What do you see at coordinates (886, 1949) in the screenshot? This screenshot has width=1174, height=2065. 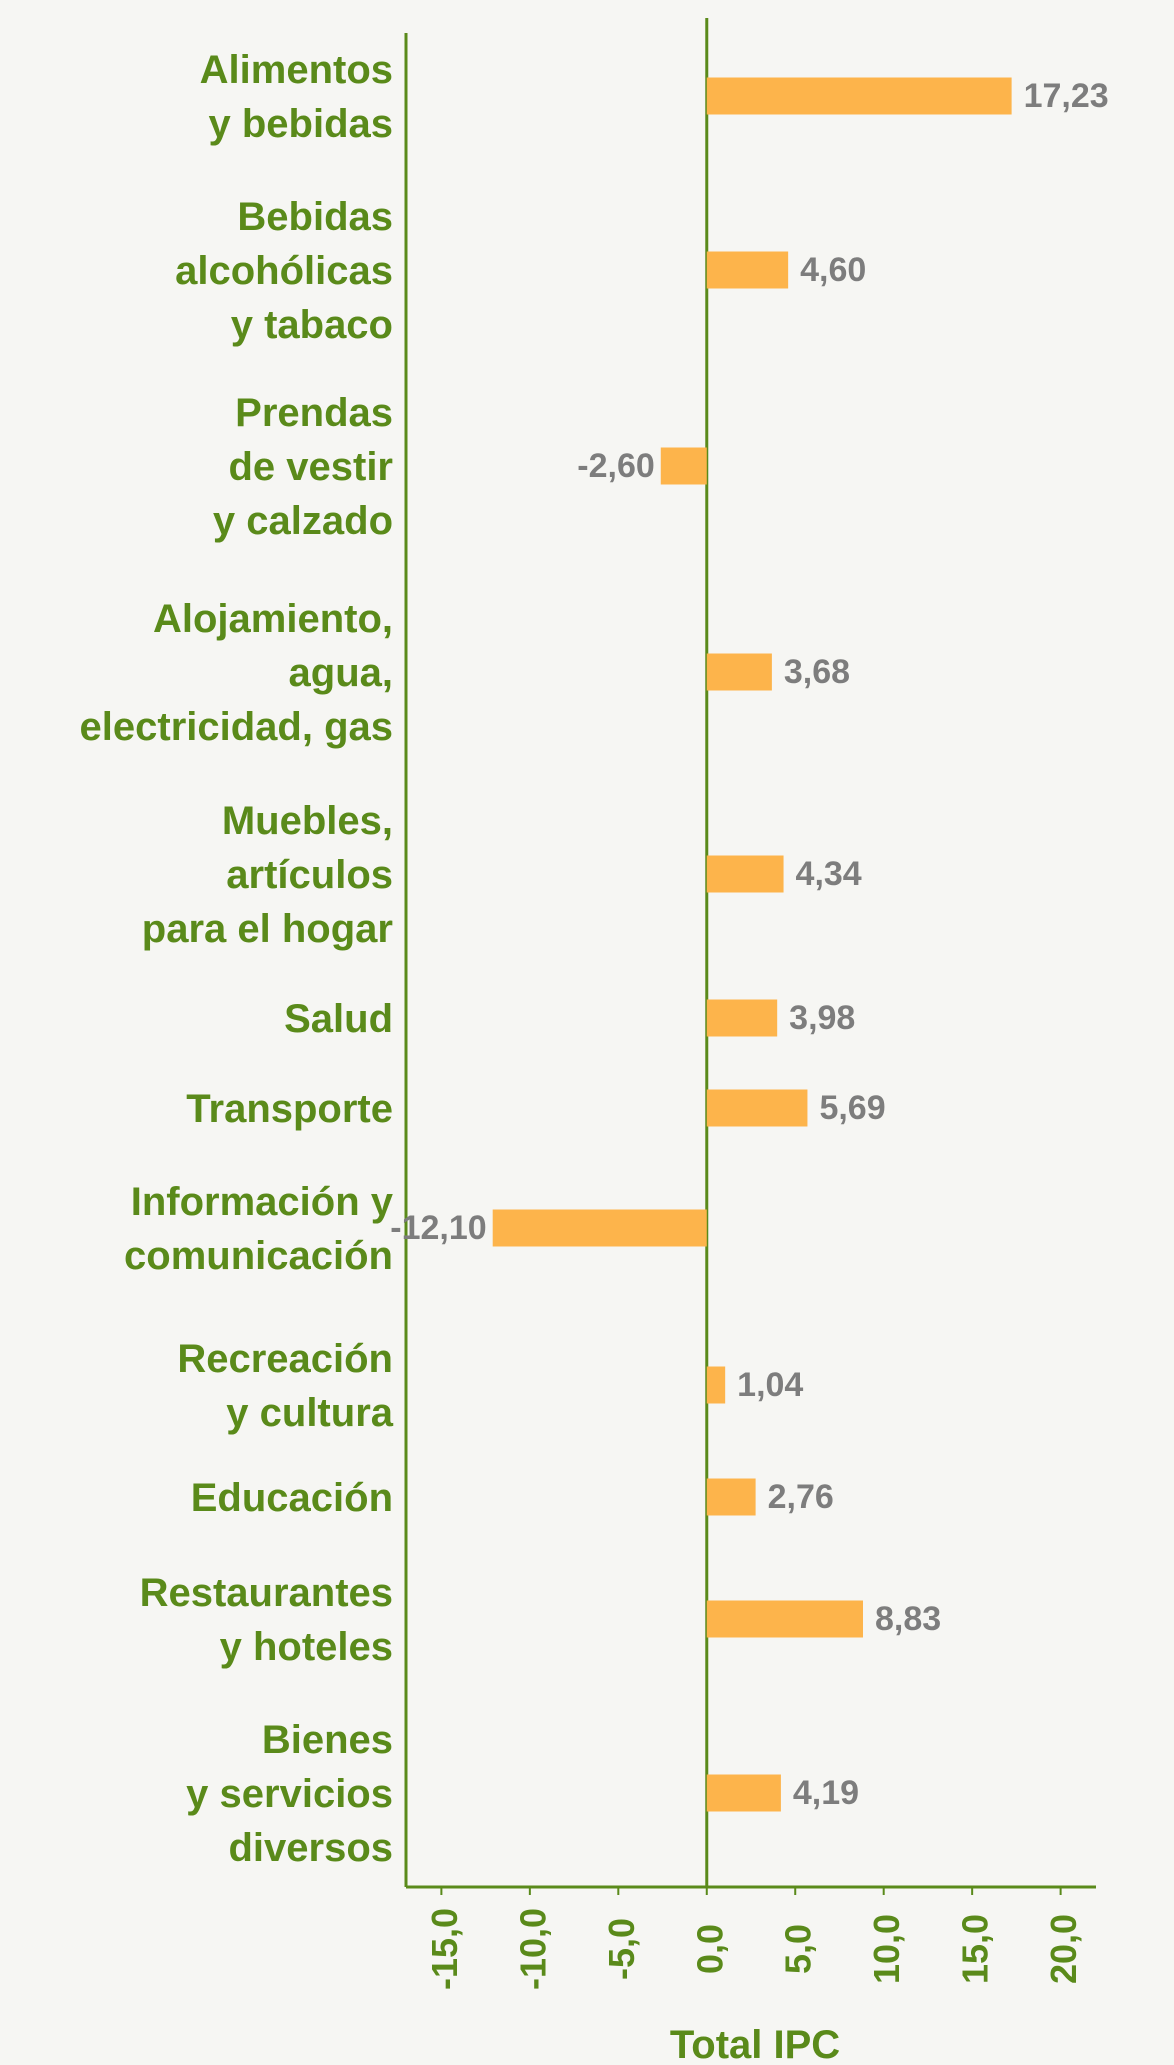 I see `x-tick-label: 10,0` at bounding box center [886, 1949].